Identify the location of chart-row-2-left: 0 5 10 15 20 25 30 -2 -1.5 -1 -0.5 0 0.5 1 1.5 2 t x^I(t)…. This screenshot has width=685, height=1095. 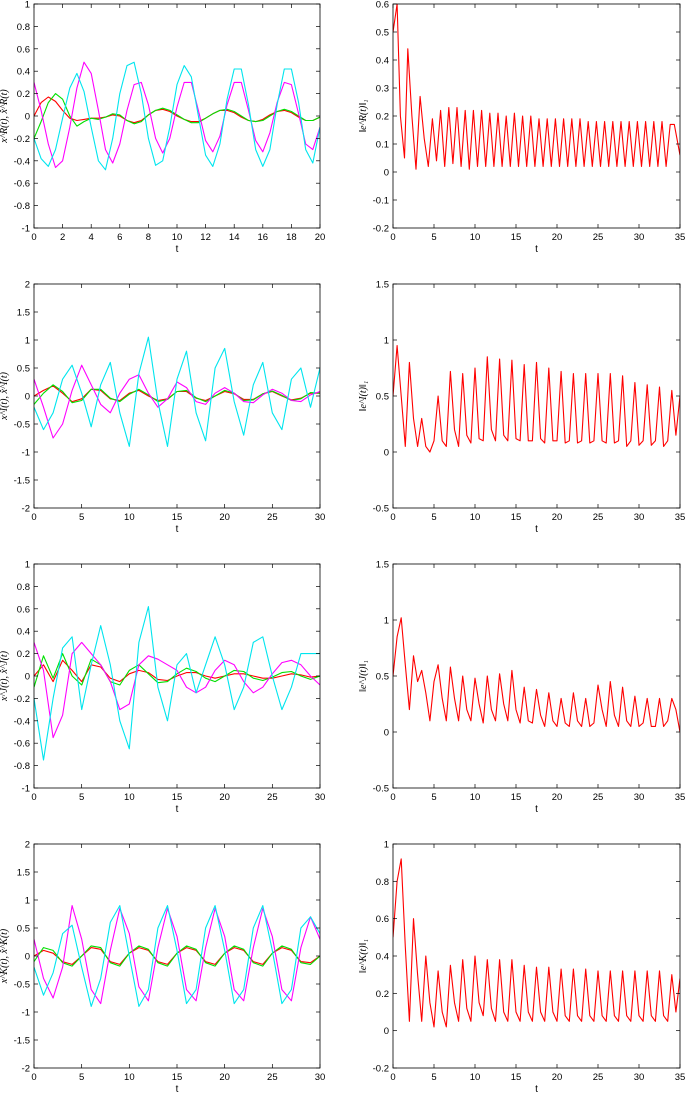
(162, 408).